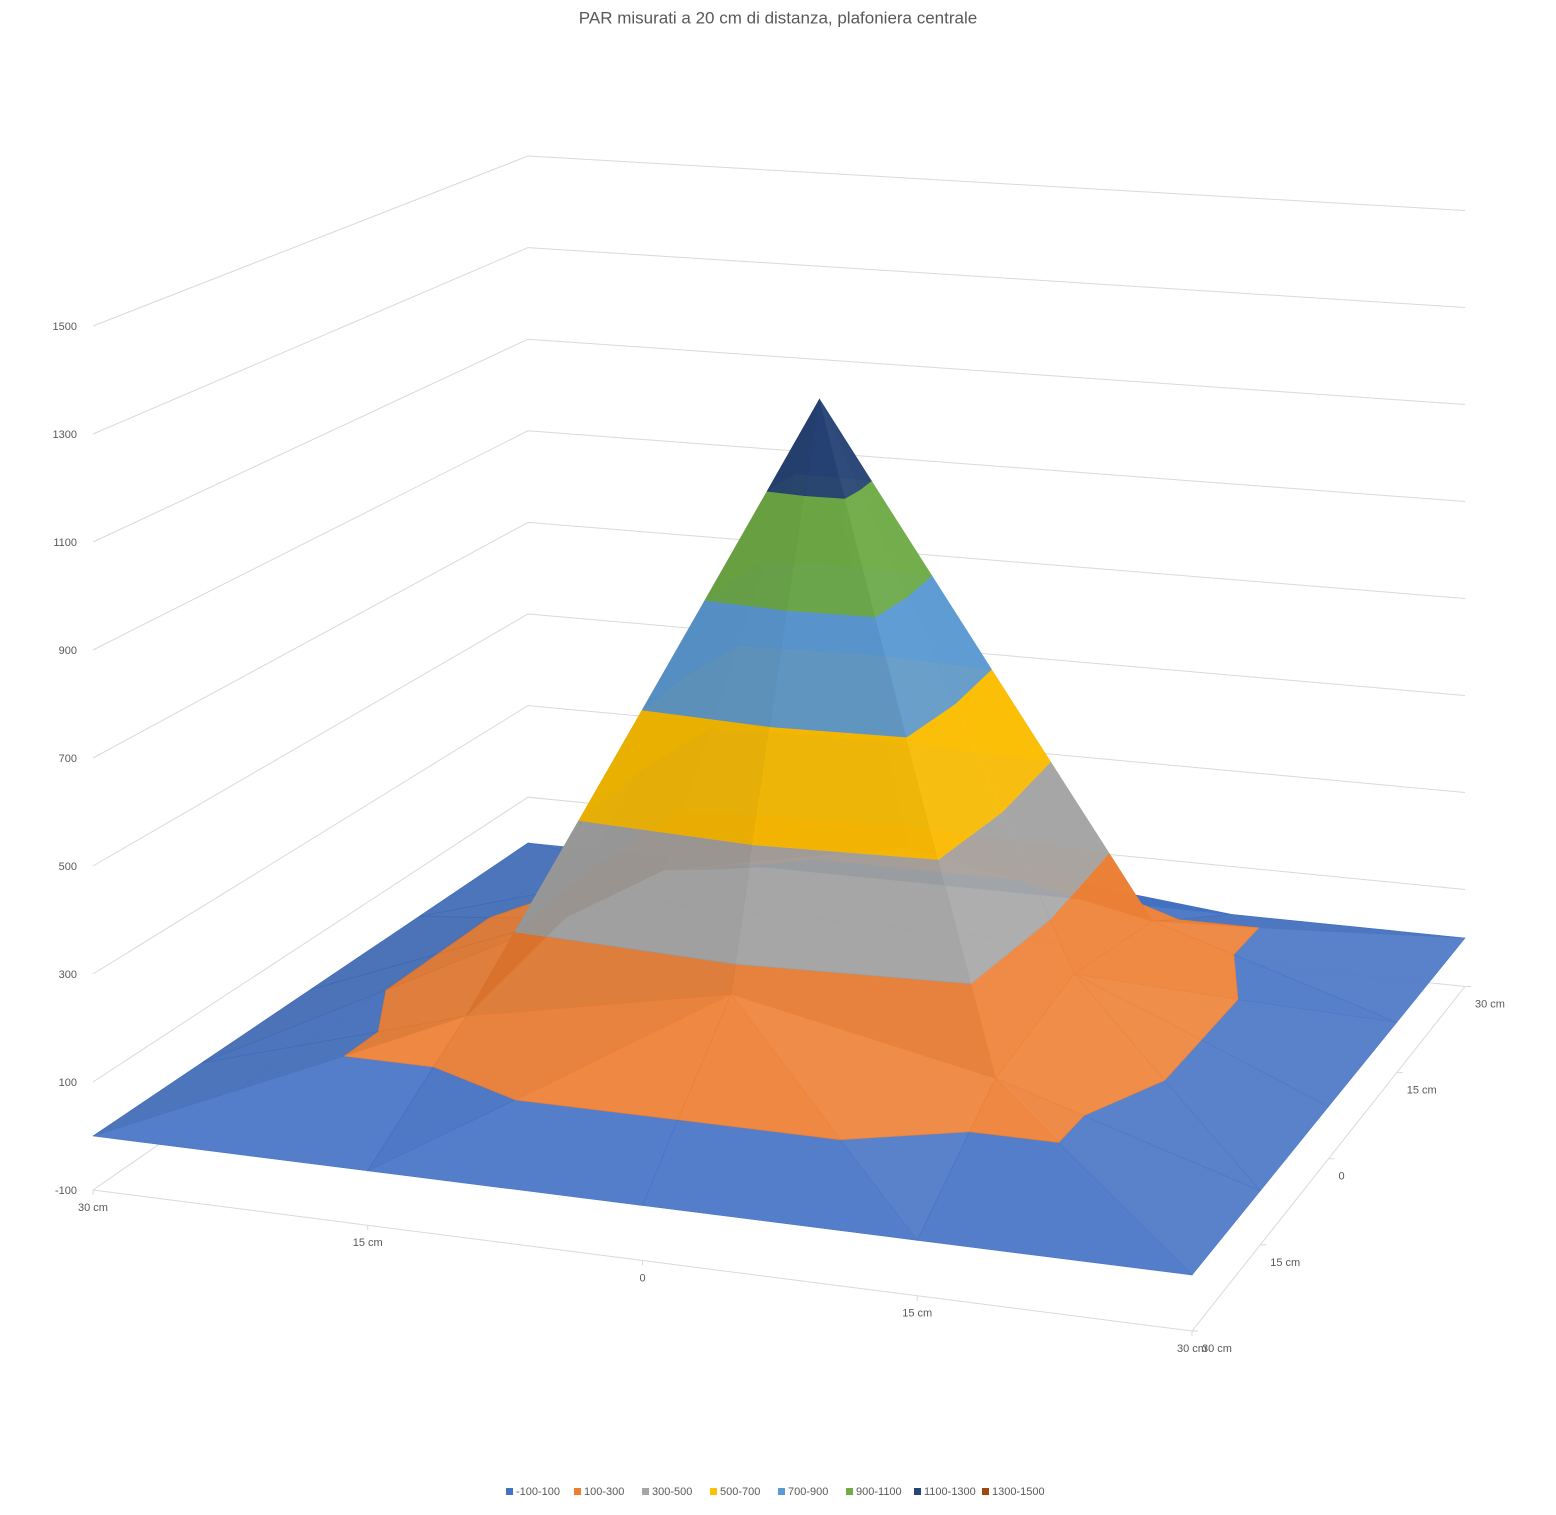 This screenshot has width=1556, height=1515. What do you see at coordinates (538, 1492) in the screenshot?
I see `legend-label: -100-100` at bounding box center [538, 1492].